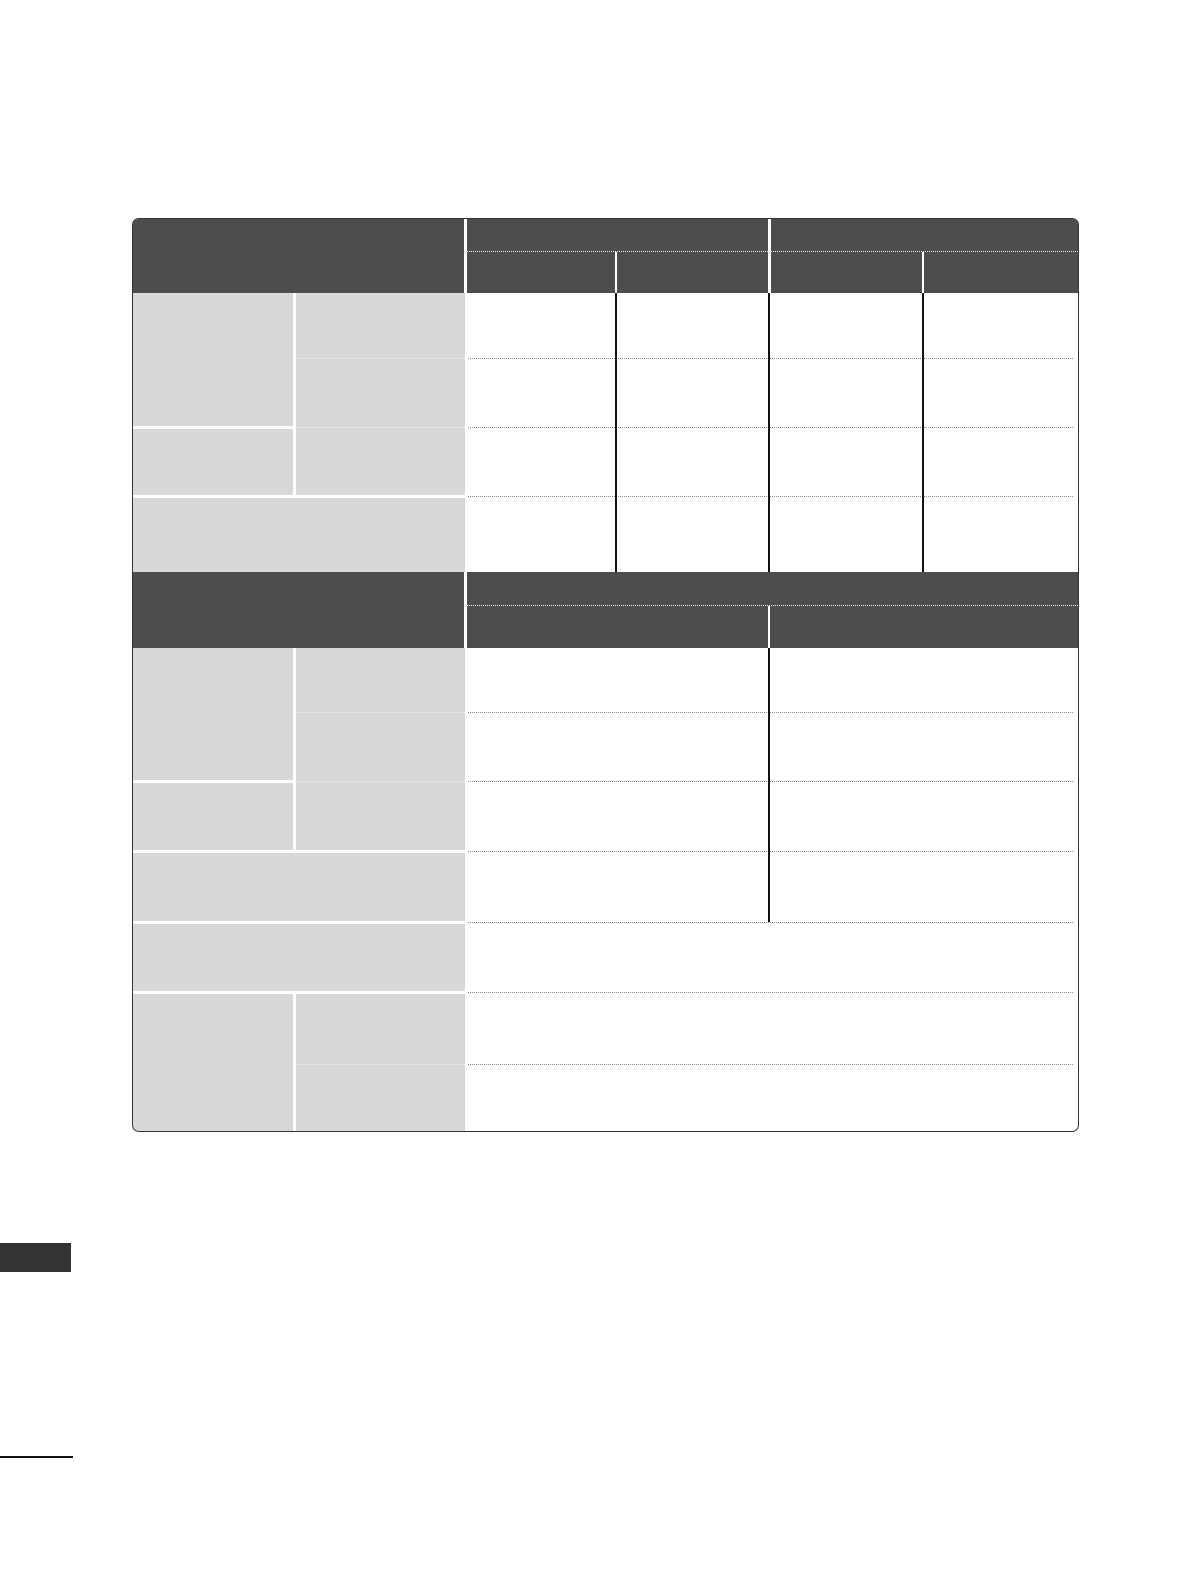  I want to click on footer-rule, so click(36, 1457).